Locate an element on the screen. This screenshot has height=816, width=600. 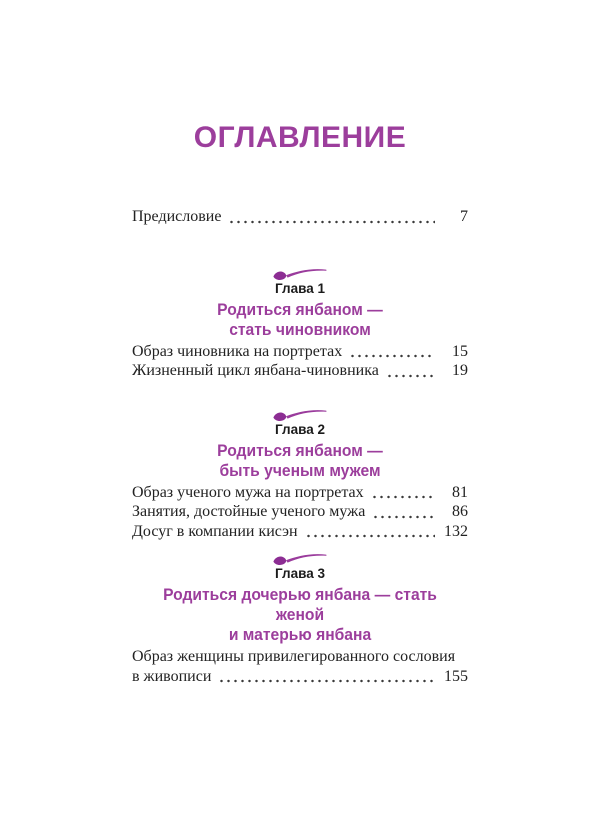
page-number: 86 is located at coordinates (460, 511).